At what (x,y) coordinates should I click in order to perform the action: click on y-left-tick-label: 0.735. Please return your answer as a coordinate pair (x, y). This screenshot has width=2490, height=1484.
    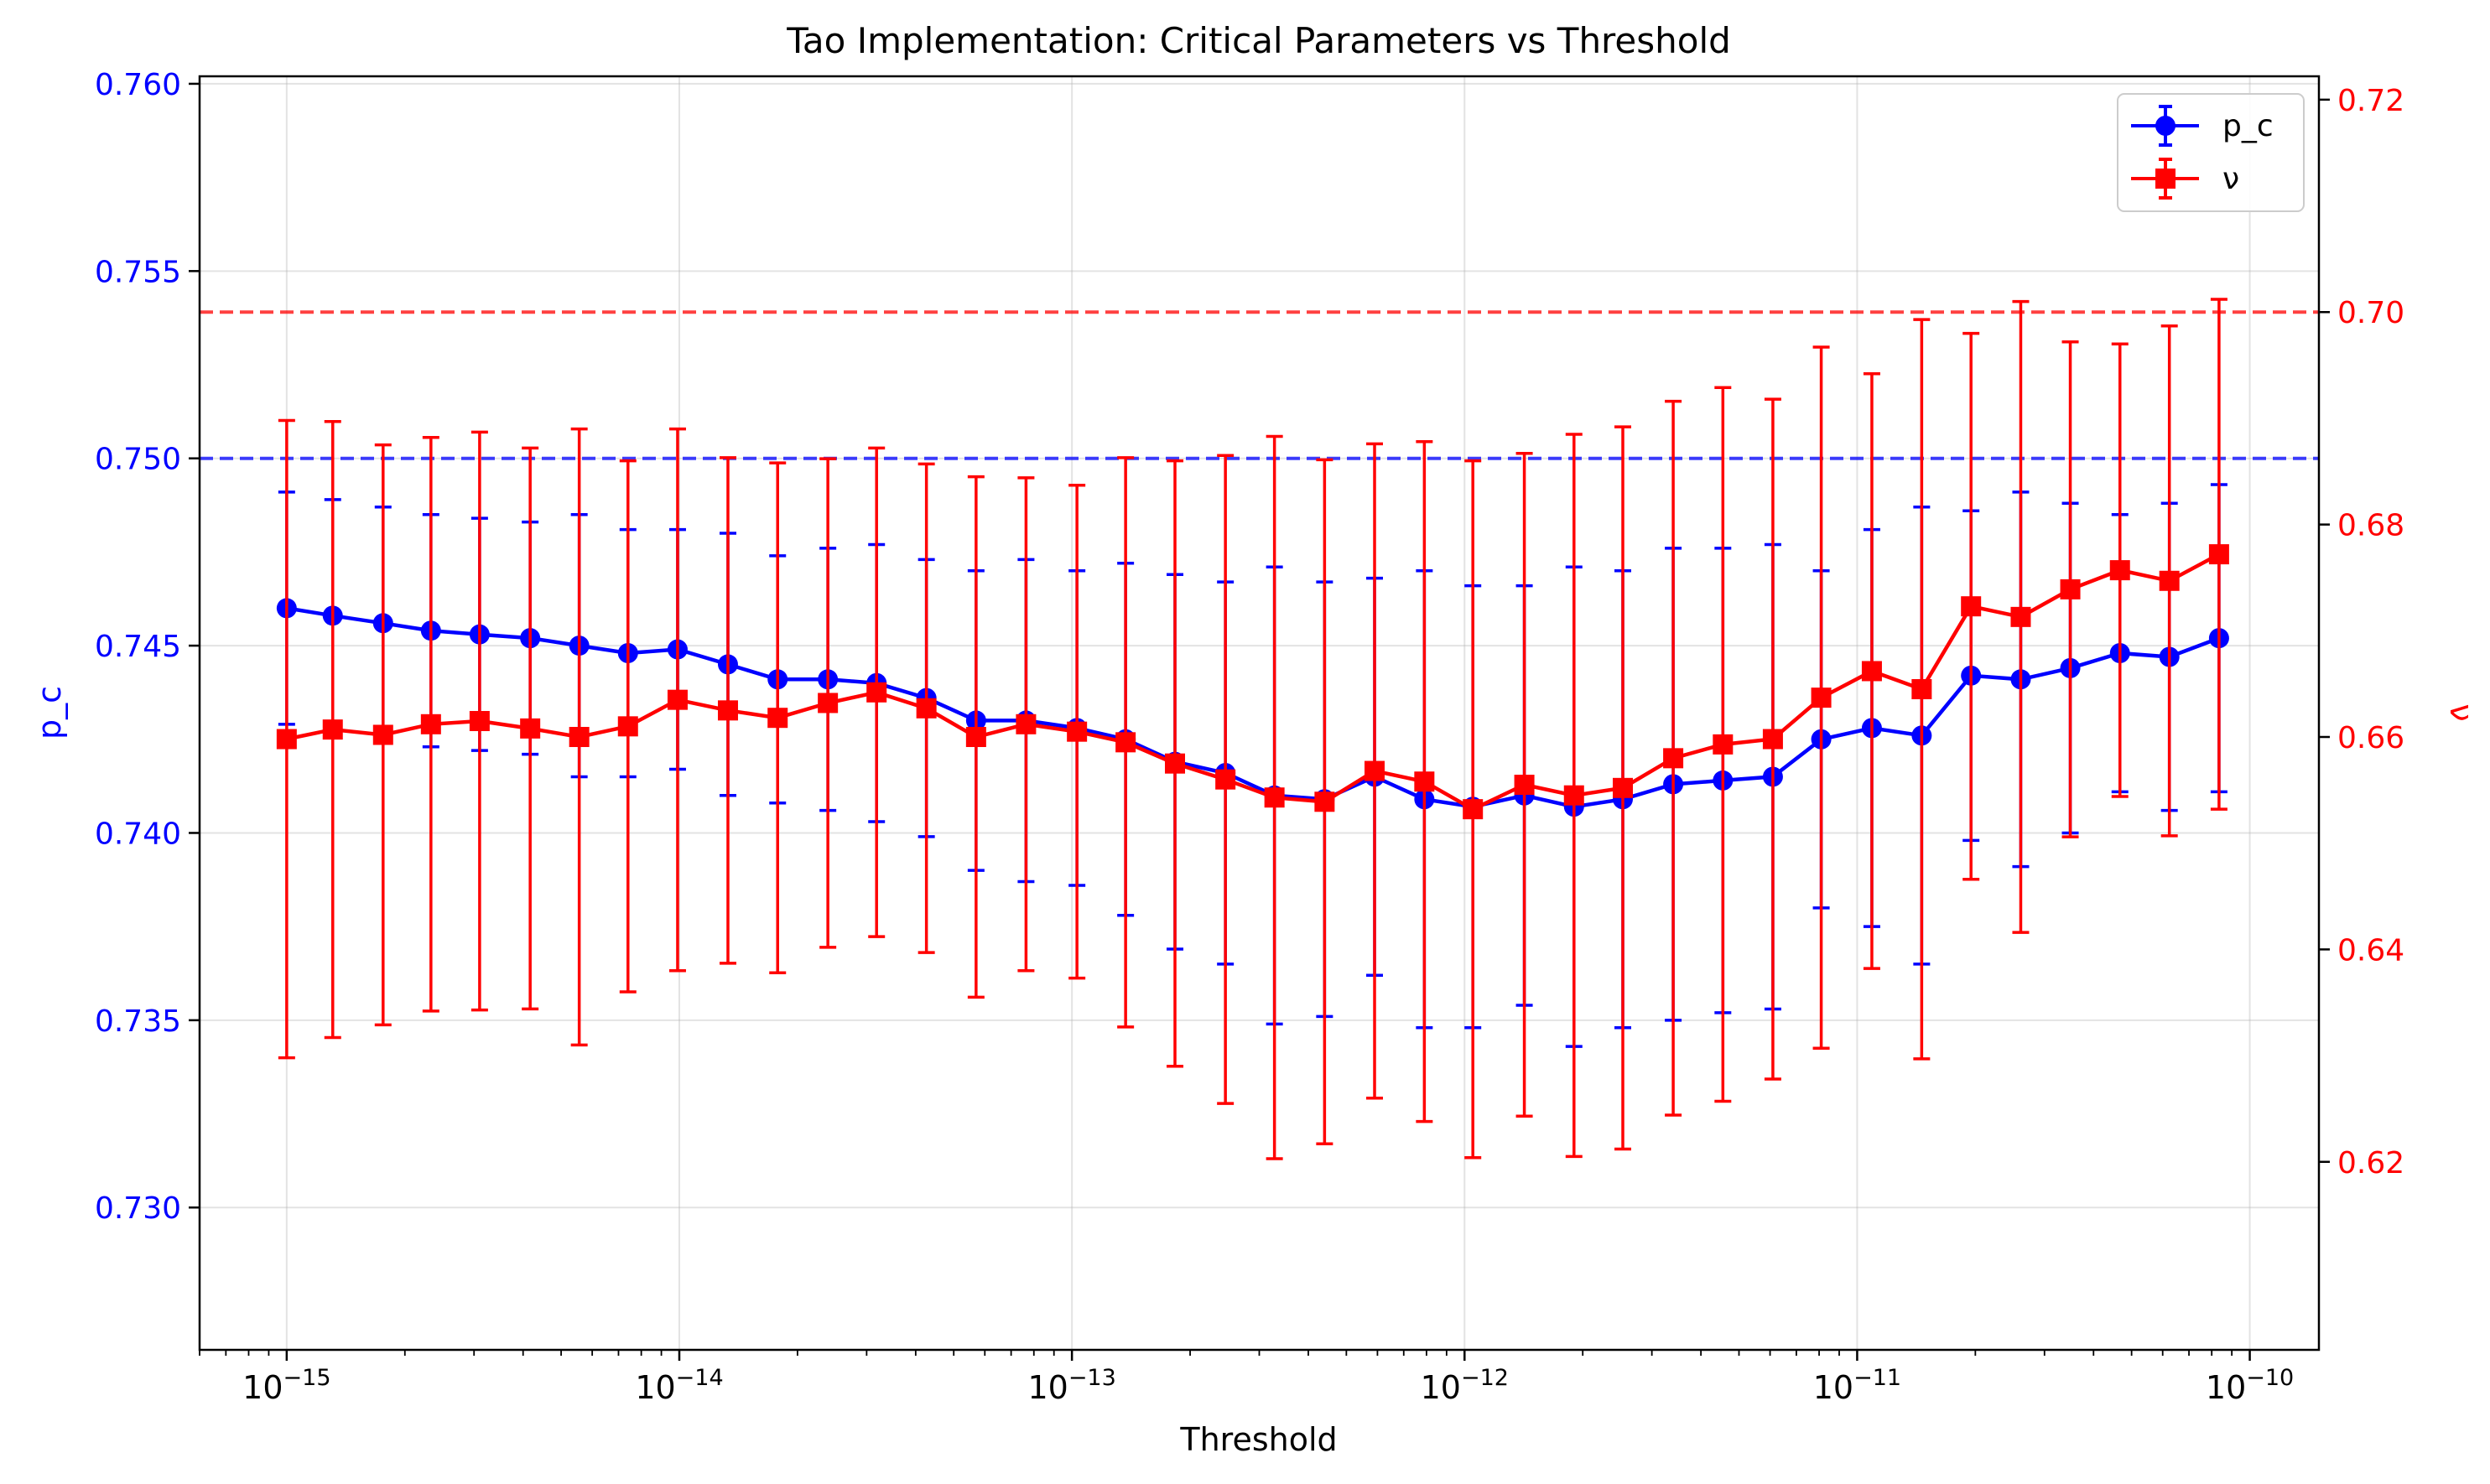
    Looking at the image, I should click on (138, 1021).